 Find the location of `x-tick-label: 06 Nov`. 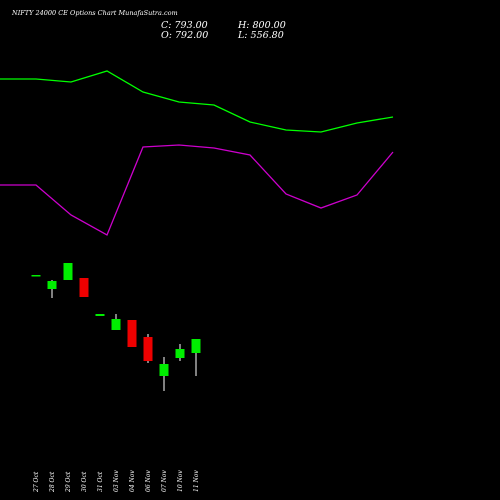

x-tick-label: 06 Nov is located at coordinates (148, 481).